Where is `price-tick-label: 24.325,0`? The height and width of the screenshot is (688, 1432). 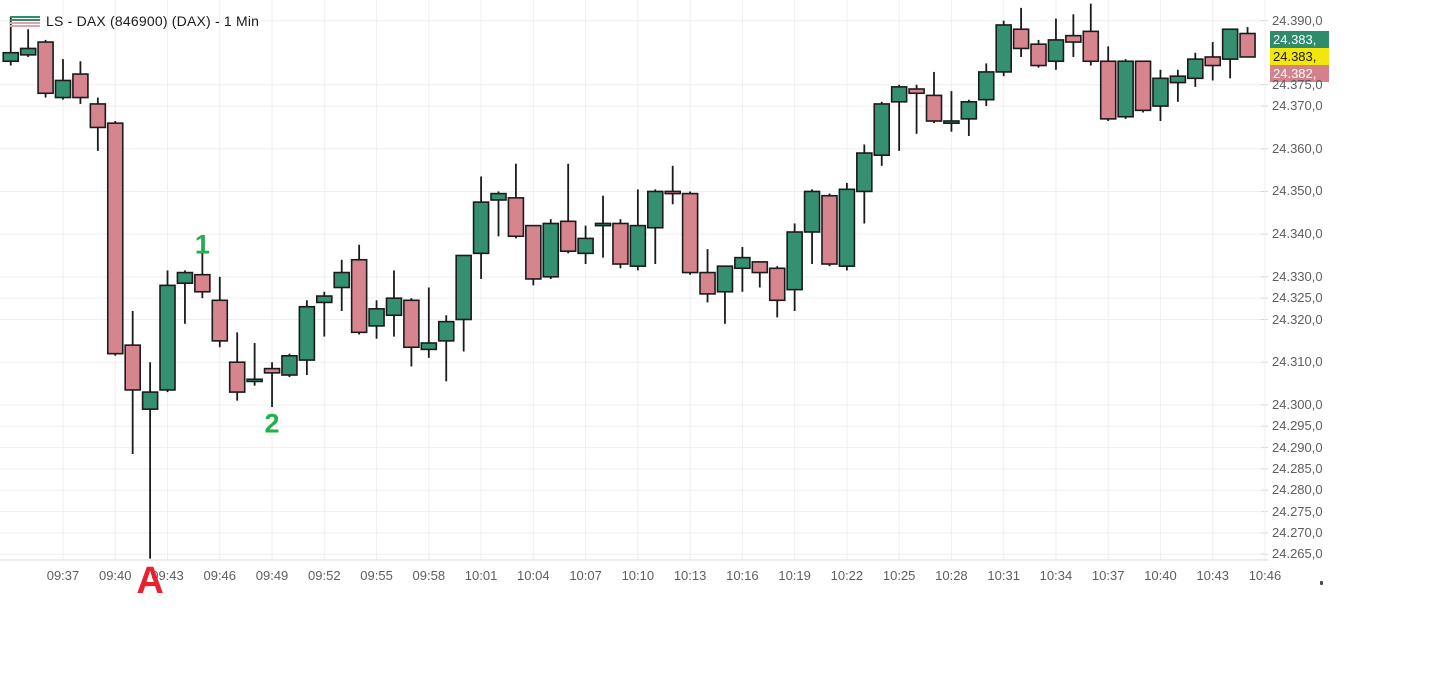 price-tick-label: 24.325,0 is located at coordinates (1297, 298).